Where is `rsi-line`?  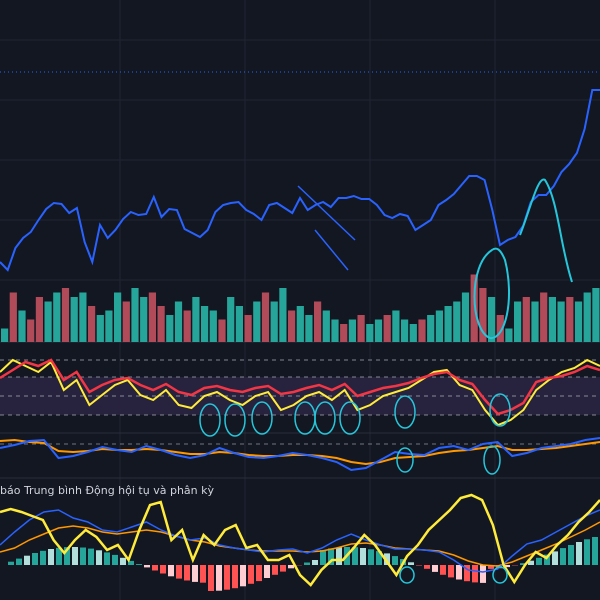
rsi-line is located at coordinates (300, 387).